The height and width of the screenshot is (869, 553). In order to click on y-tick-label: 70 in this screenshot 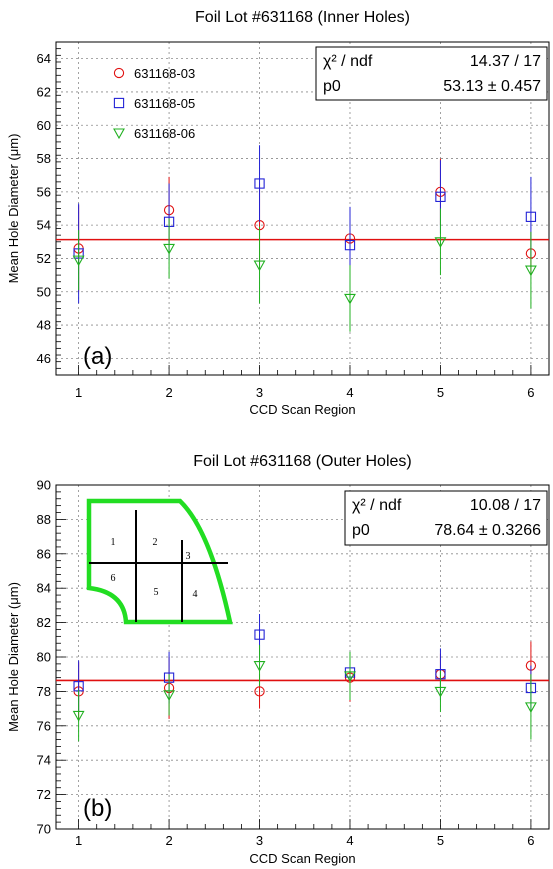, I will do `click(44, 829)`.